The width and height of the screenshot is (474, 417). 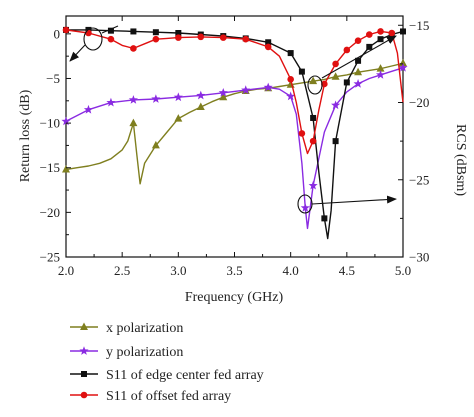 What do you see at coordinates (234, 297) in the screenshot?
I see `x-axis-title: Frequency (GHz)` at bounding box center [234, 297].